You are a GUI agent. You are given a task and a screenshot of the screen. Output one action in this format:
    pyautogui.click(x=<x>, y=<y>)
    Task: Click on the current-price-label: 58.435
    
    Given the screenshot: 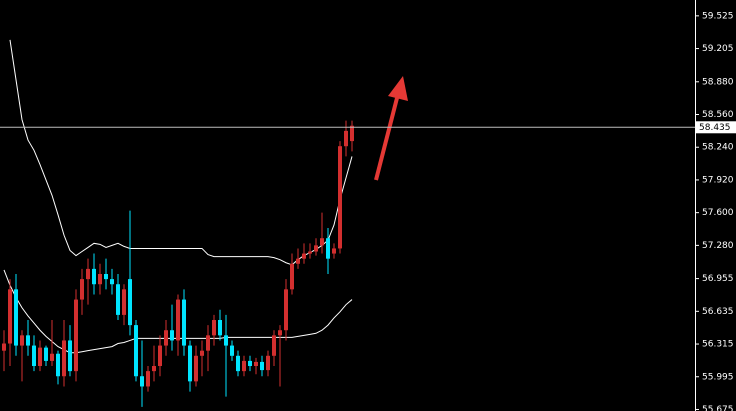 What is the action you would take?
    pyautogui.click(x=715, y=128)
    